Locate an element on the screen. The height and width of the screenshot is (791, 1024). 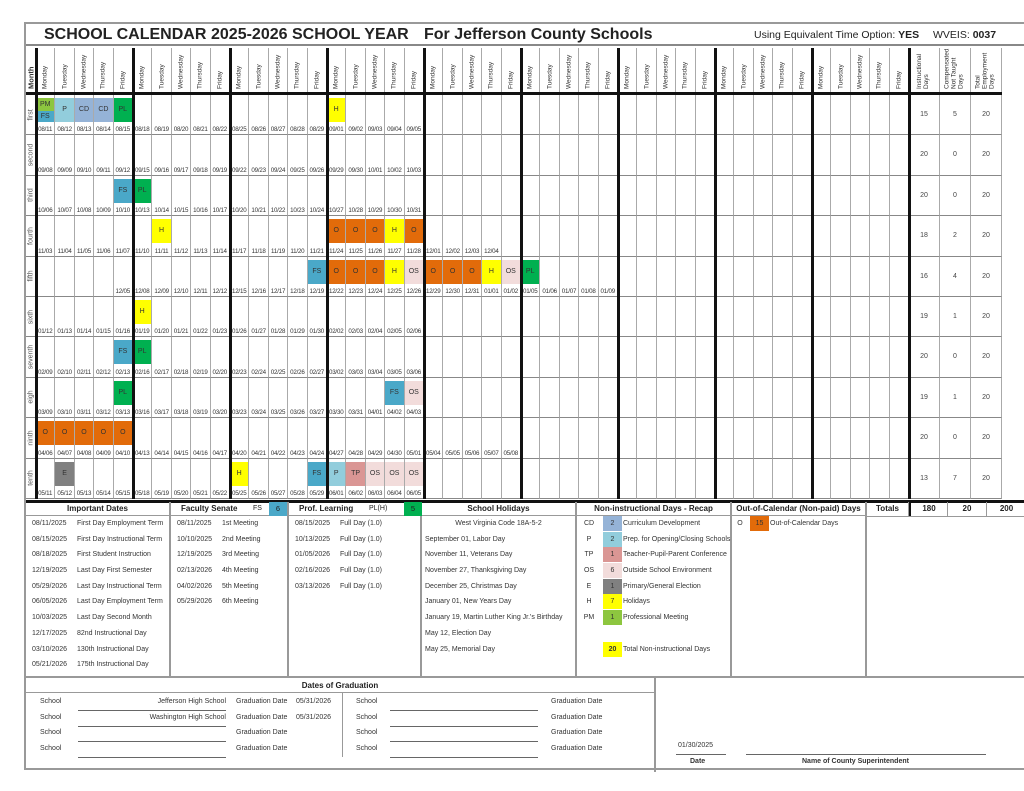
calendar-day-cell: 08/21 is located at coordinates (201, 115).